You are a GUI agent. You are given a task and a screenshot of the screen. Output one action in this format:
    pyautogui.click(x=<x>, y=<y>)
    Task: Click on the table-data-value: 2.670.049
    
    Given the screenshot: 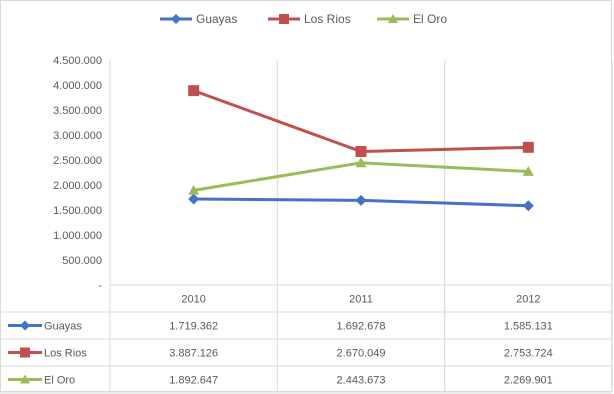 What is the action you would take?
    pyautogui.click(x=361, y=354)
    